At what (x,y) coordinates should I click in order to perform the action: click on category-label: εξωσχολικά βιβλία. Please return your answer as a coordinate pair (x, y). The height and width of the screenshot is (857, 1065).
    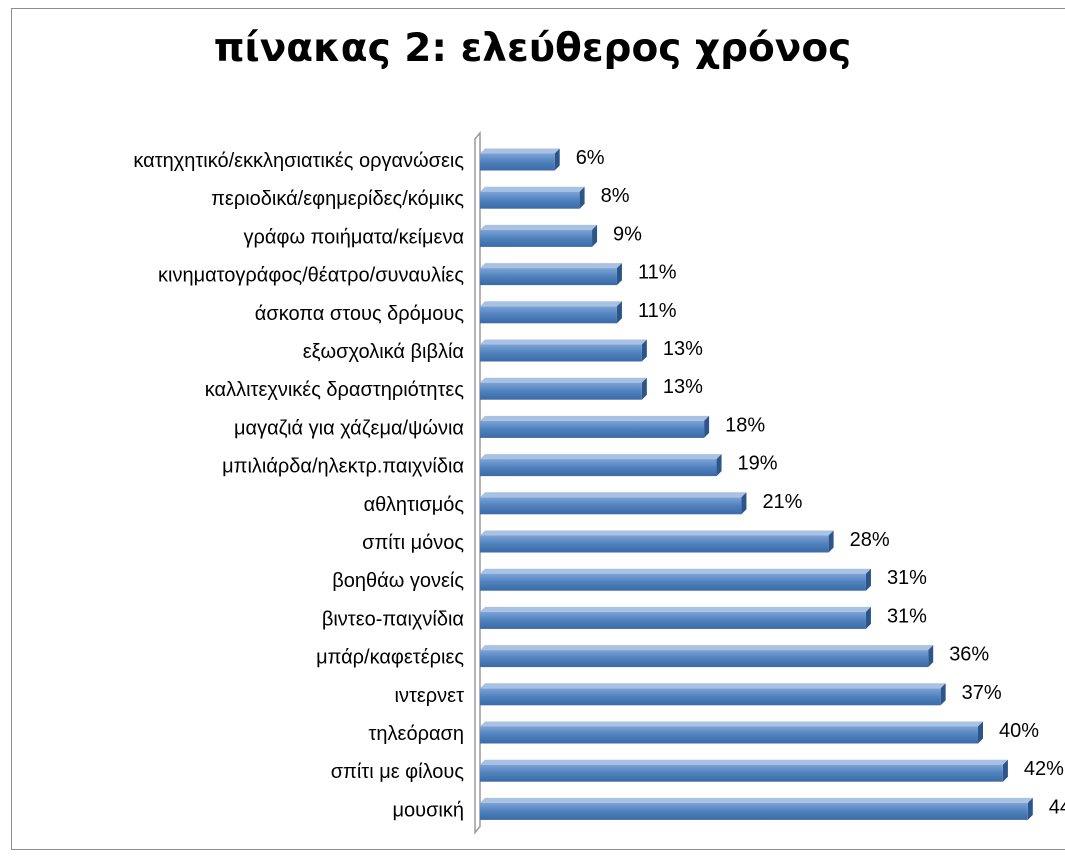
    Looking at the image, I should click on (383, 352).